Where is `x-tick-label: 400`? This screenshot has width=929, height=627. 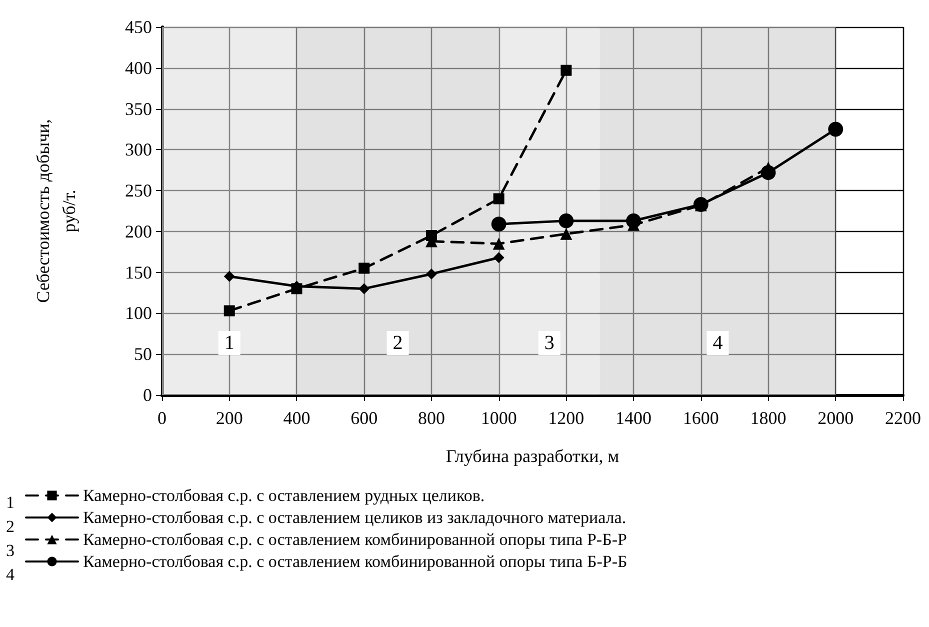 x-tick-label: 400 is located at coordinates (296, 418).